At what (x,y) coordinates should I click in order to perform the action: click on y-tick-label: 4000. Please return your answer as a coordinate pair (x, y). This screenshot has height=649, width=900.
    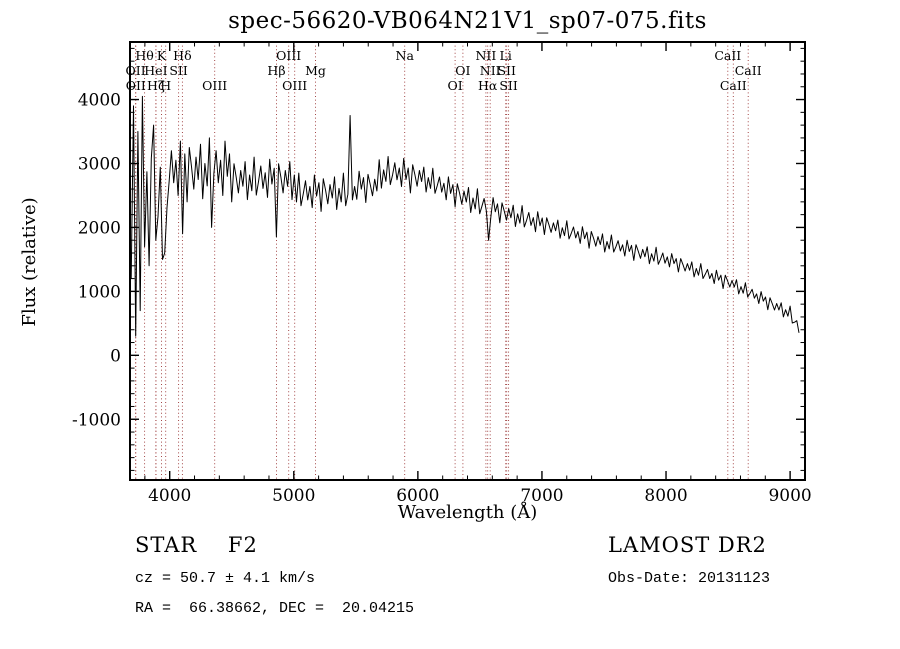
    Looking at the image, I should click on (99, 101).